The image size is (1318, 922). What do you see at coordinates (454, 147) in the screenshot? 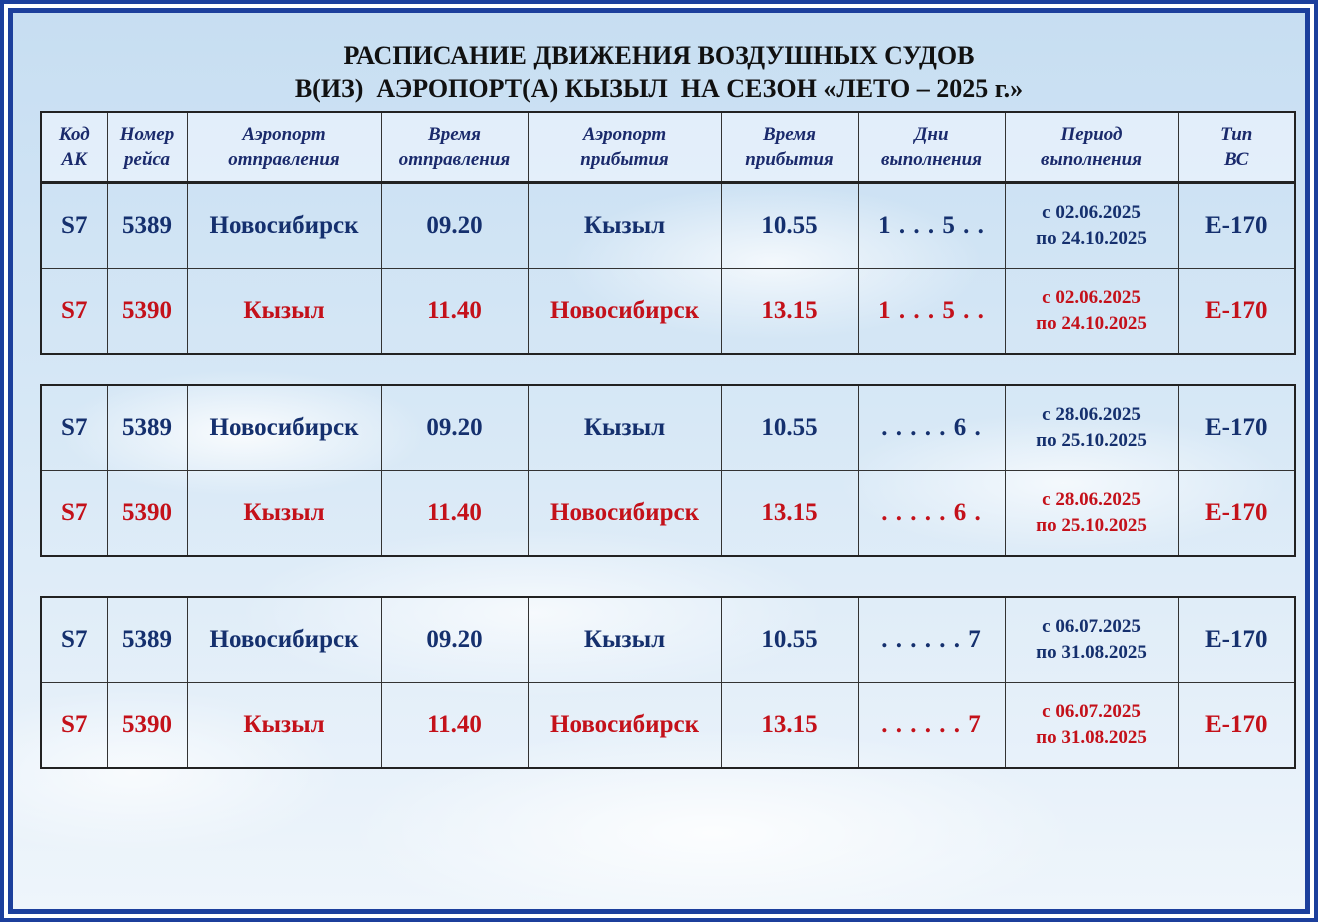
I see `header-dep-time: Время отправления` at bounding box center [454, 147].